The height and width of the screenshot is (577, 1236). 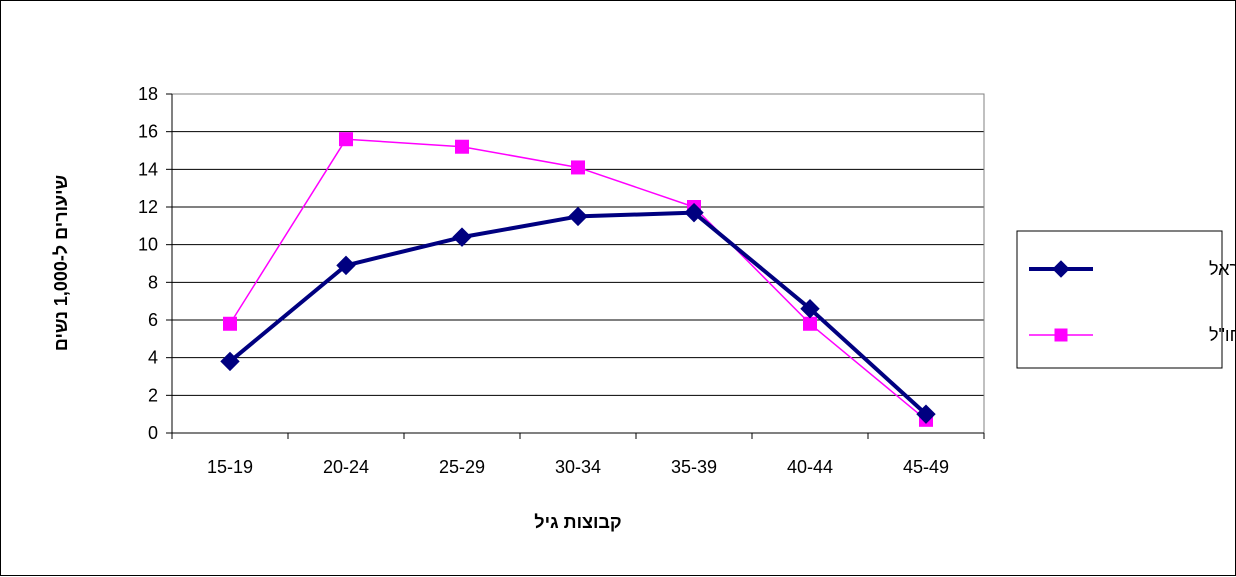 What do you see at coordinates (148, 245) in the screenshot?
I see `y-tick-label: 10` at bounding box center [148, 245].